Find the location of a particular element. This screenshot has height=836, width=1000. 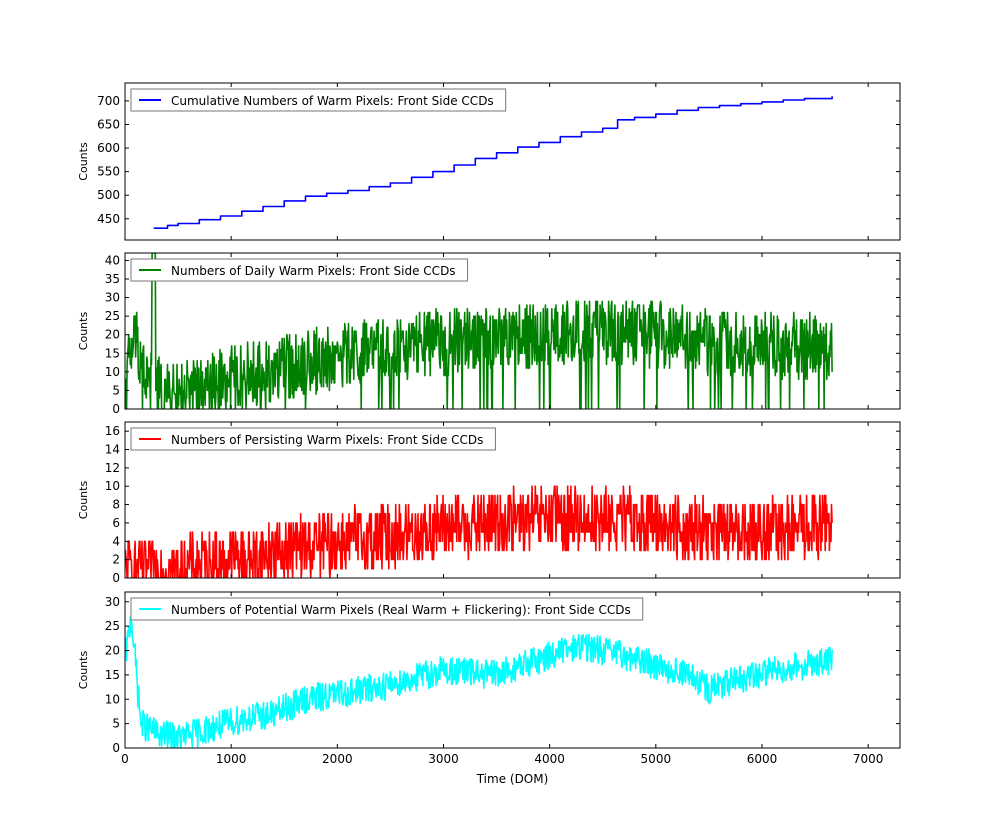

y-tick-label: 700 is located at coordinates (108, 101).